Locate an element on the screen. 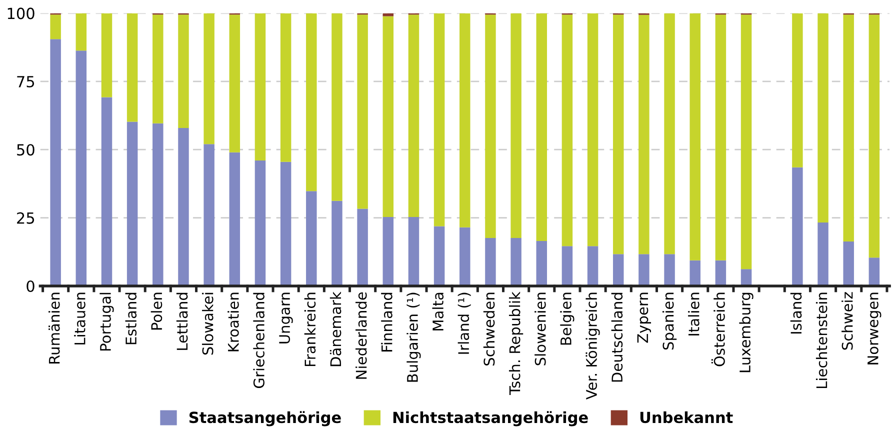  x-tick-label: Estland is located at coordinates (131, 318).